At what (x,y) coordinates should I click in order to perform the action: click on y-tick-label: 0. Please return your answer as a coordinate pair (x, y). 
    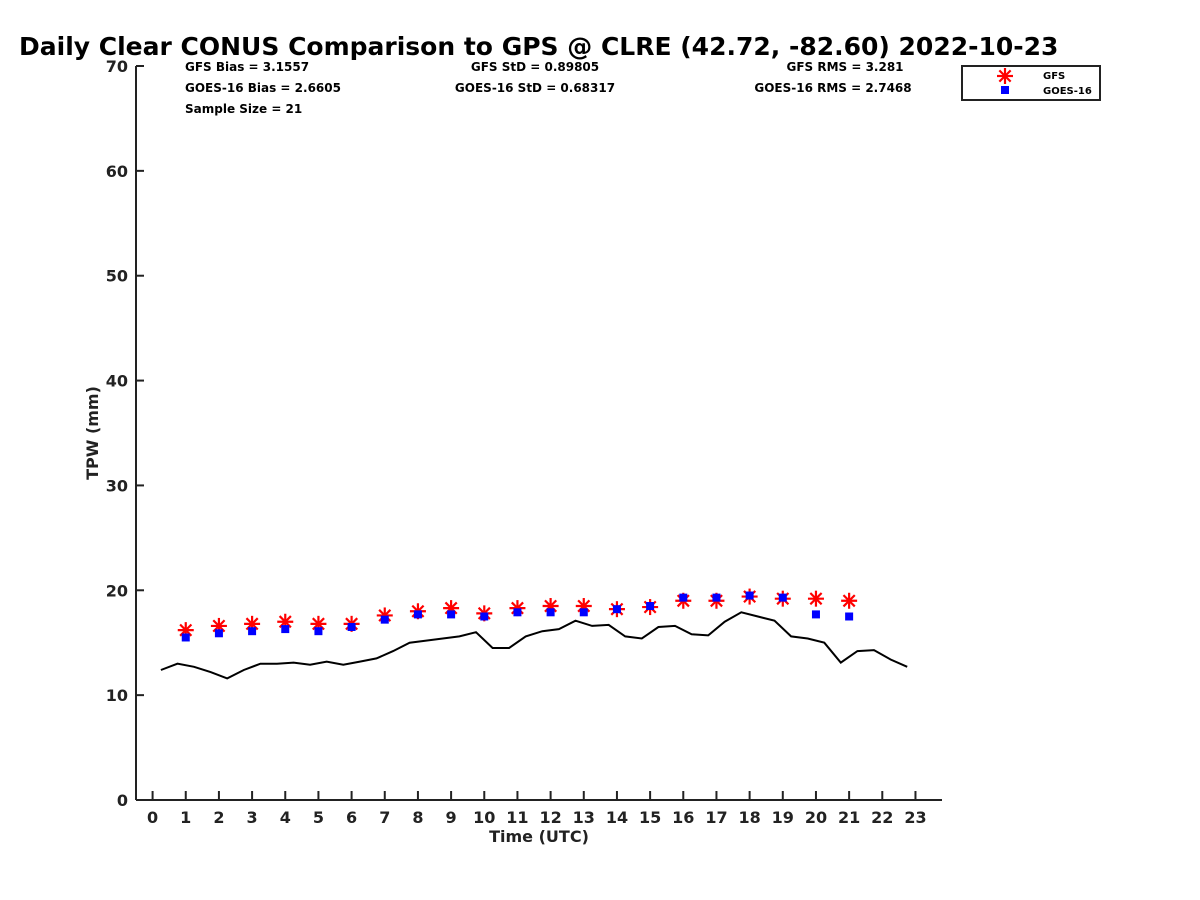
    Looking at the image, I should click on (122, 800).